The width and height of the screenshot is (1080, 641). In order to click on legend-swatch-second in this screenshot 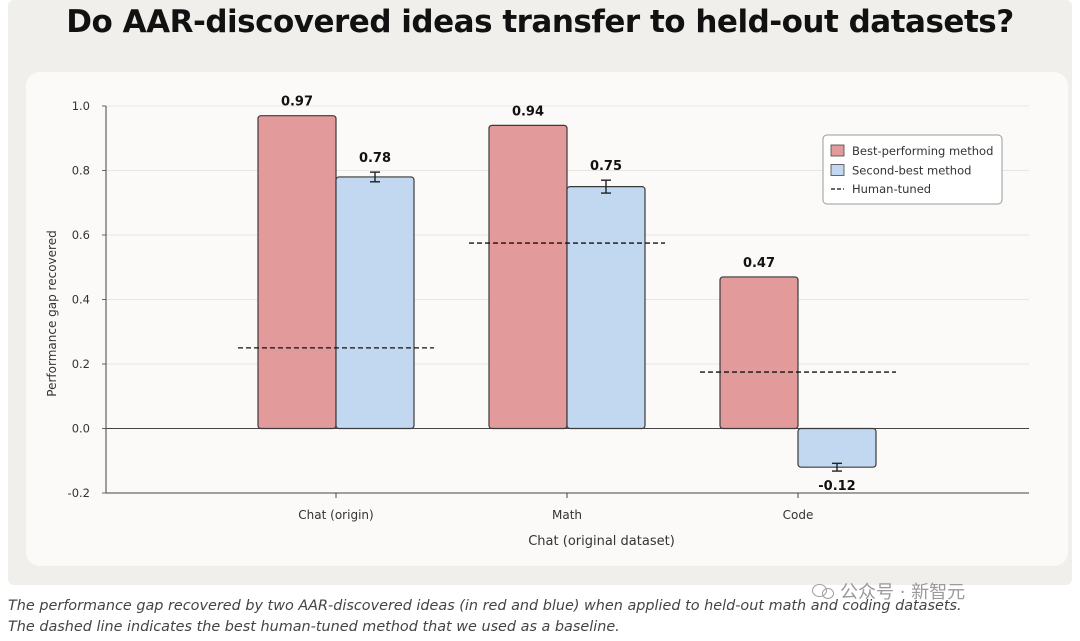, I will do `click(837, 170)`.